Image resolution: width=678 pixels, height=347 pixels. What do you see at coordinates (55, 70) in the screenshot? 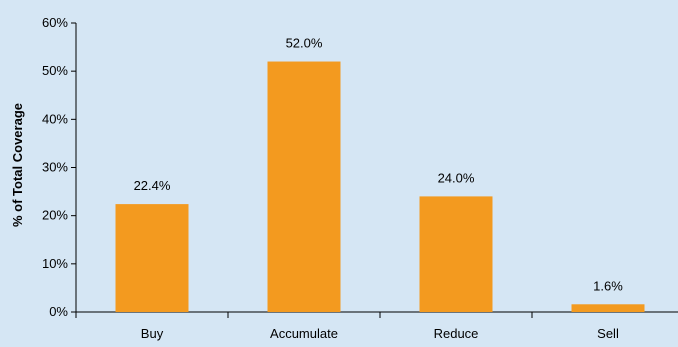
I see `y-tick-label: 50%` at bounding box center [55, 70].